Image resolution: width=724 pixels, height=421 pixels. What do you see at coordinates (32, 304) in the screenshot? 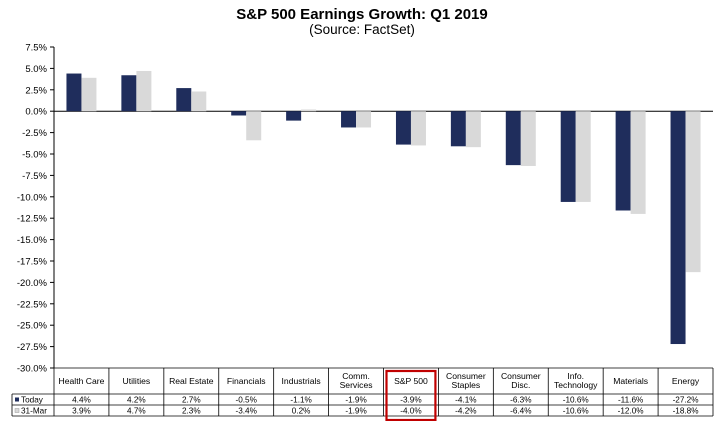
I see `y-tick-label: -22.5%` at bounding box center [32, 304].